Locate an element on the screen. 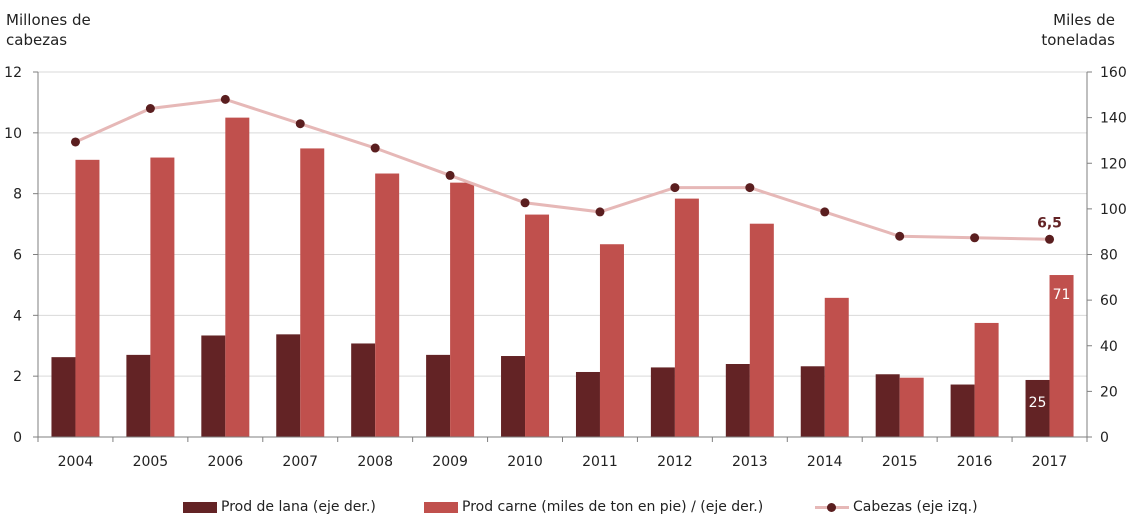  legend-item-lana: Prod de lana (eje der.) is located at coordinates (279, 507).